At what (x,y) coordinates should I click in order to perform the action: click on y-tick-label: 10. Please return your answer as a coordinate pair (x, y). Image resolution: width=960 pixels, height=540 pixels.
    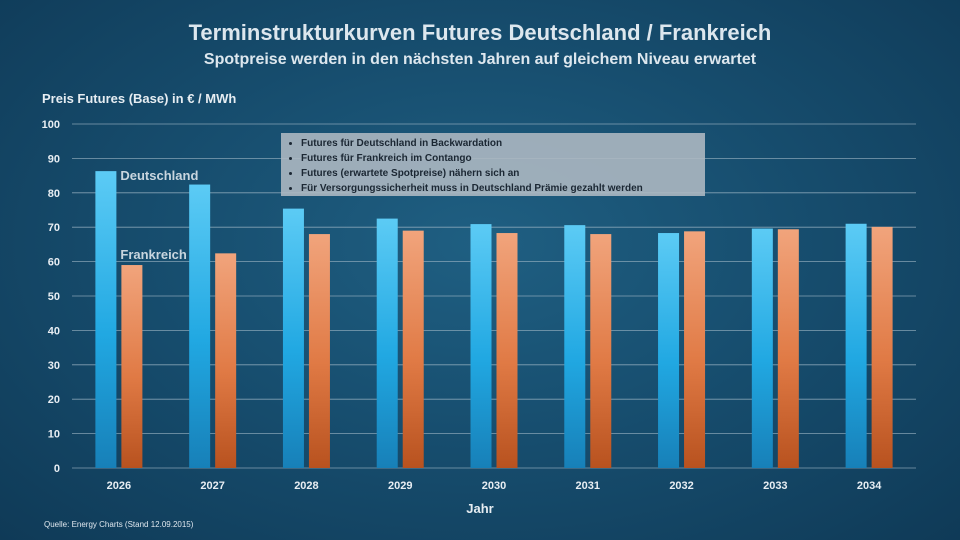
    Looking at the image, I should click on (54, 435).